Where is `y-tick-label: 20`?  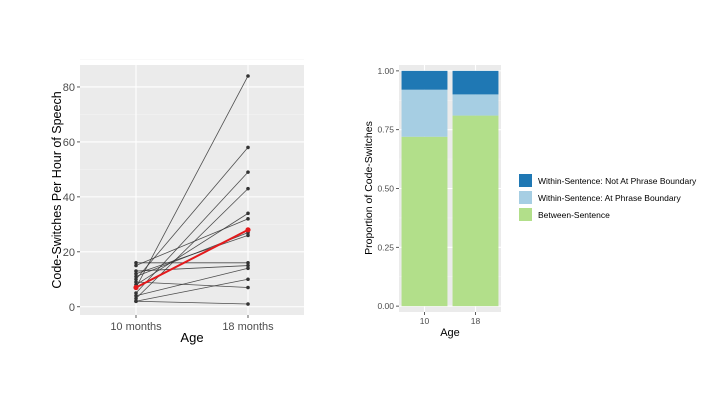
y-tick-label: 20 is located at coordinates (69, 253).